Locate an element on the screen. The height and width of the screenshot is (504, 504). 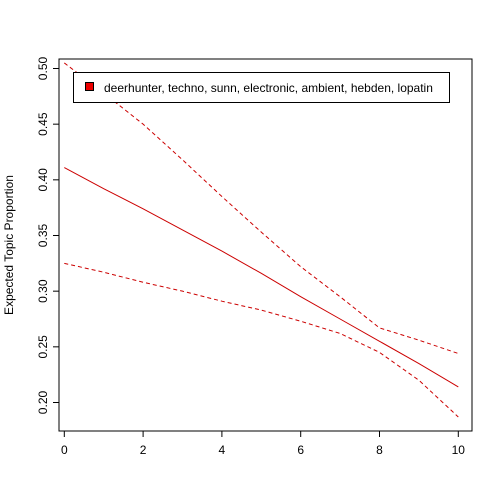
y-axis: 0.20 0.25 0.30 0.35 0.40 0.45 0.50 is located at coordinates (48, 235).